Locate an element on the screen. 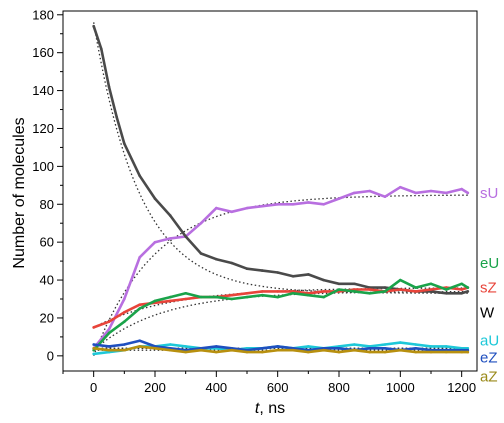  series-label-W: W is located at coordinates (487, 312).